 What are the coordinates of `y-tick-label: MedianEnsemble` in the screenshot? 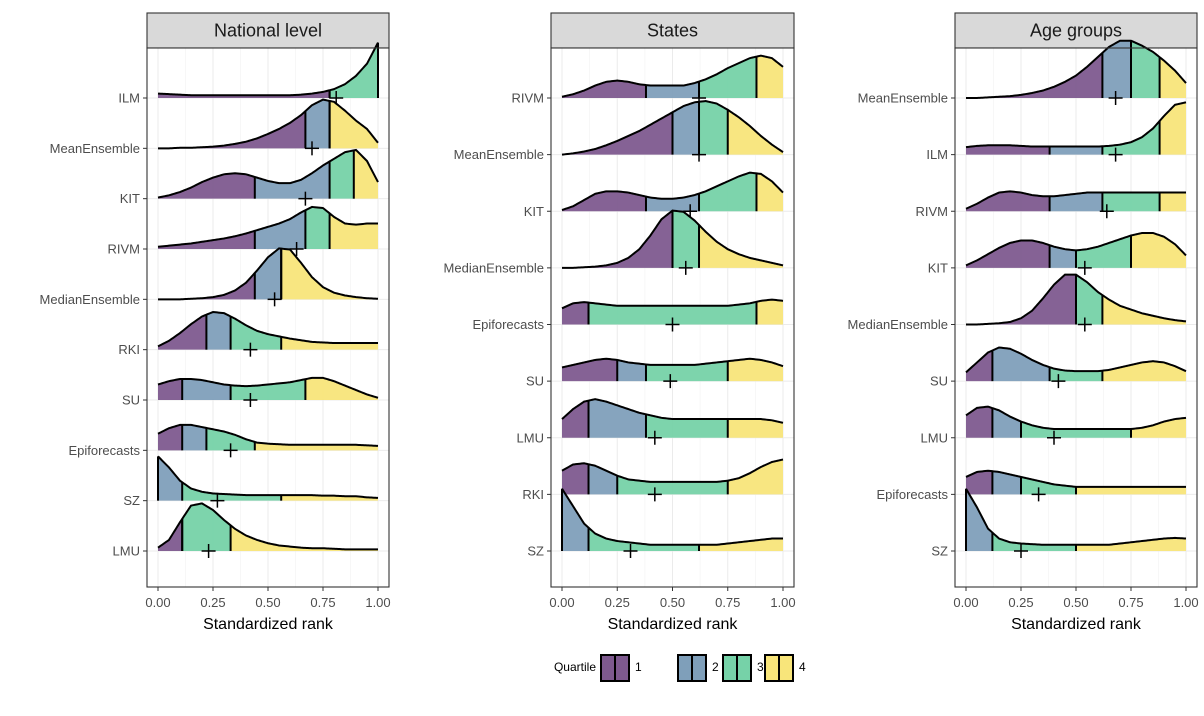 It's located at (494, 267).